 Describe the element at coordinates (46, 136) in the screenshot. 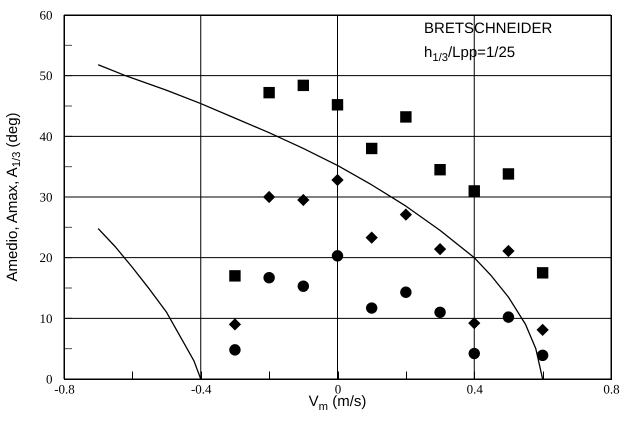

I see `y-tick-label: 40` at that location.